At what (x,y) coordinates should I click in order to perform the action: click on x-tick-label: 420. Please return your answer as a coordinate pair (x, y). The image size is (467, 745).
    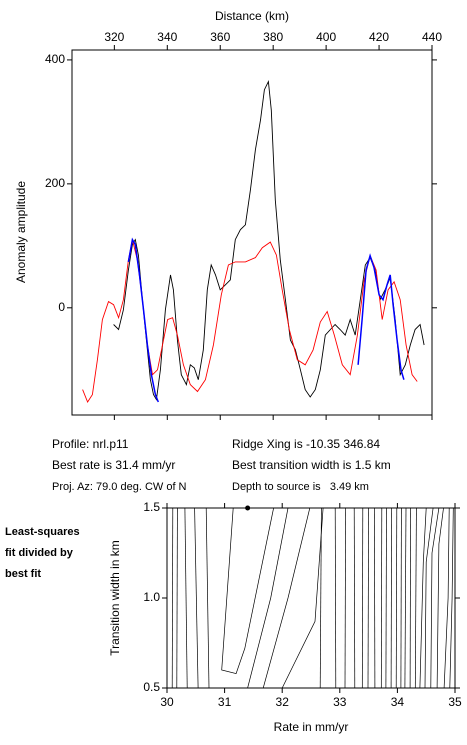
    Looking at the image, I should click on (379, 37).